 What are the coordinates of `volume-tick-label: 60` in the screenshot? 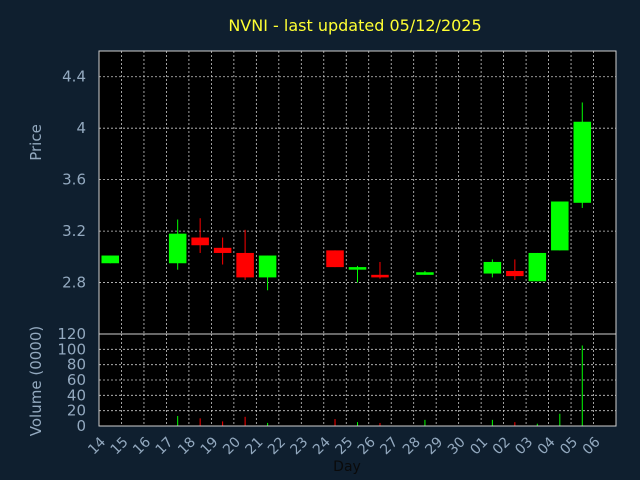 It's located at (76, 380).